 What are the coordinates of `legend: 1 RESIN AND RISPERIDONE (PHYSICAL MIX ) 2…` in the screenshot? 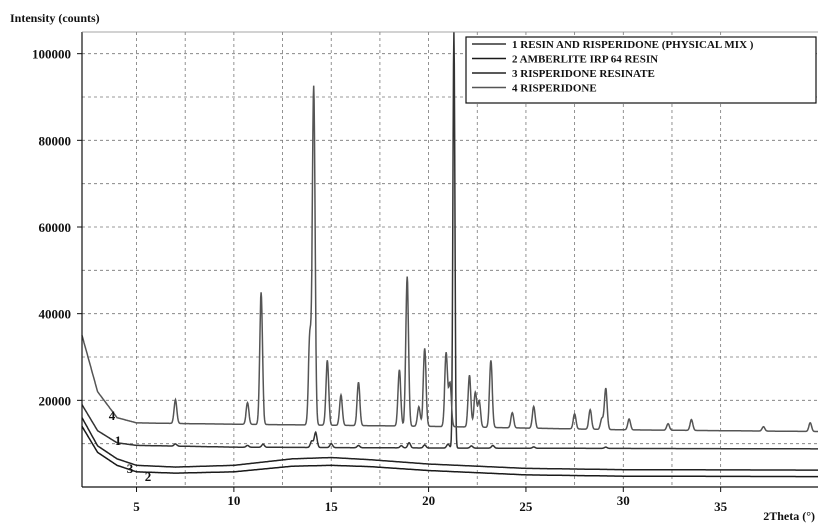 It's located at (641, 70).